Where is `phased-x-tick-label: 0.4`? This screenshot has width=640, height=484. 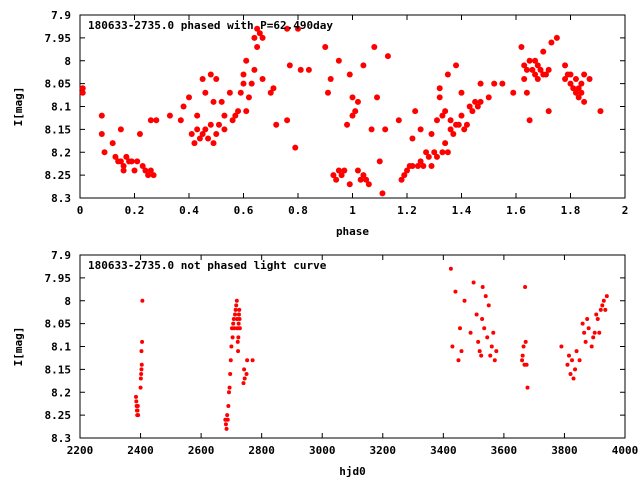 phased-x-tick-label: 0.4 is located at coordinates (189, 210).